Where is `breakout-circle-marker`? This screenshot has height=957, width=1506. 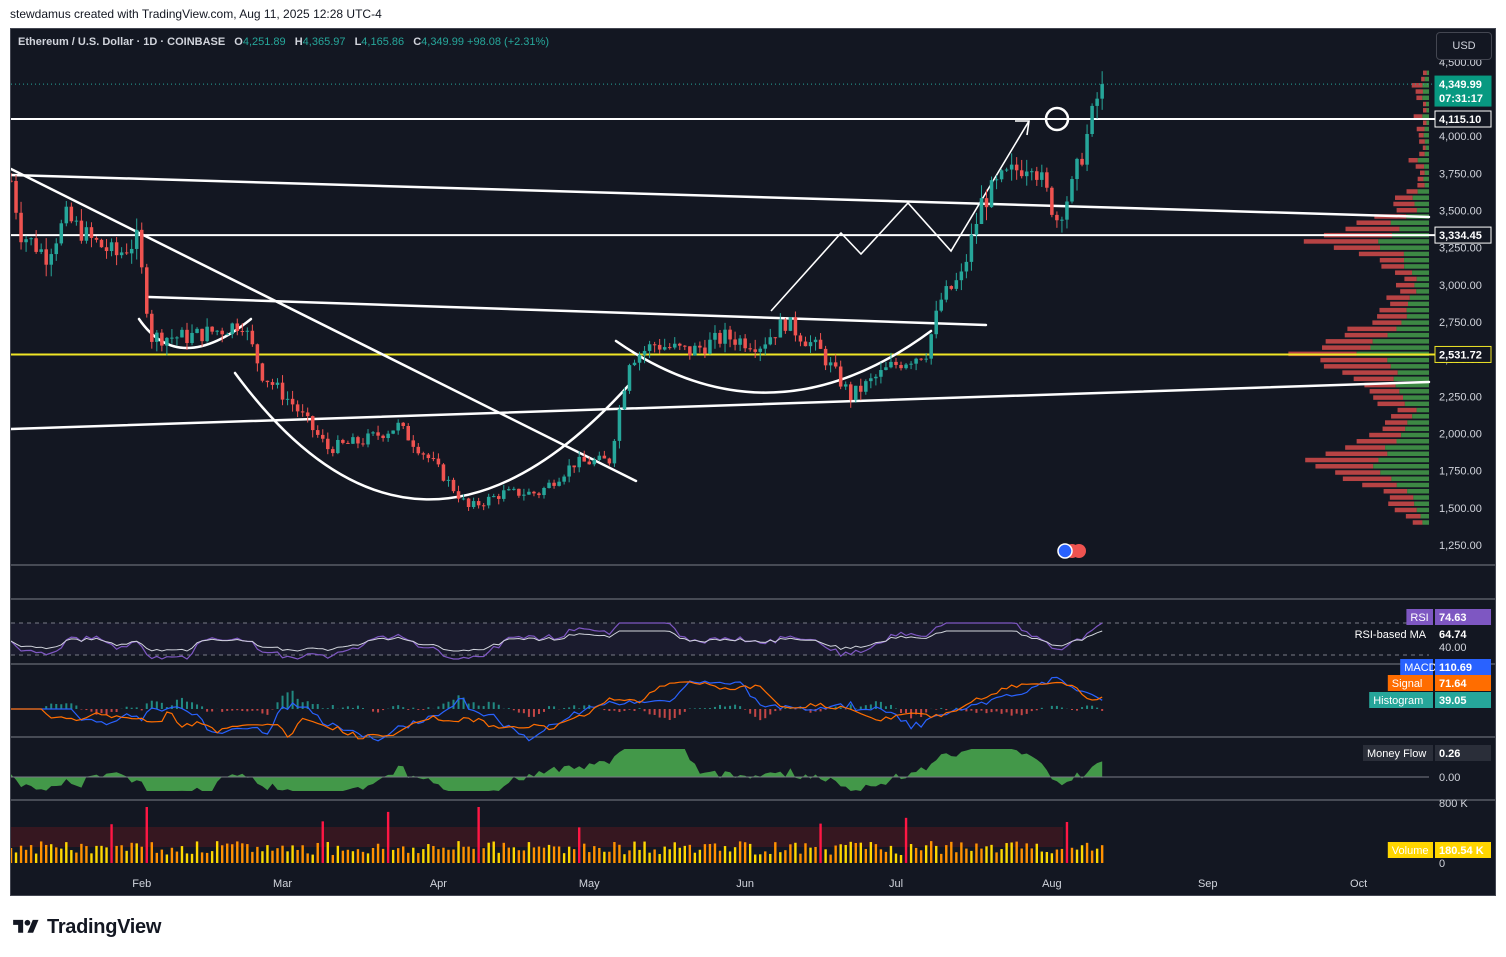 breakout-circle-marker is located at coordinates (1057, 119).